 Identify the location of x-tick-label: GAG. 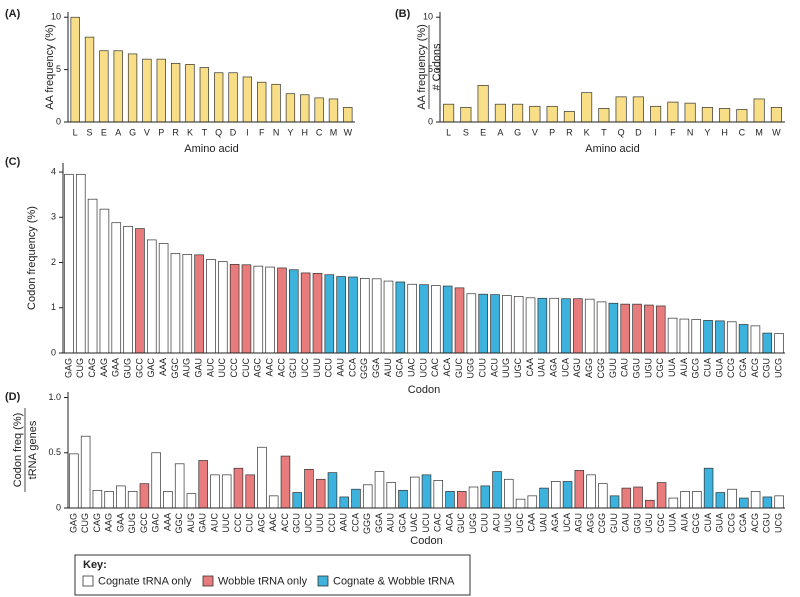
(73, 523).